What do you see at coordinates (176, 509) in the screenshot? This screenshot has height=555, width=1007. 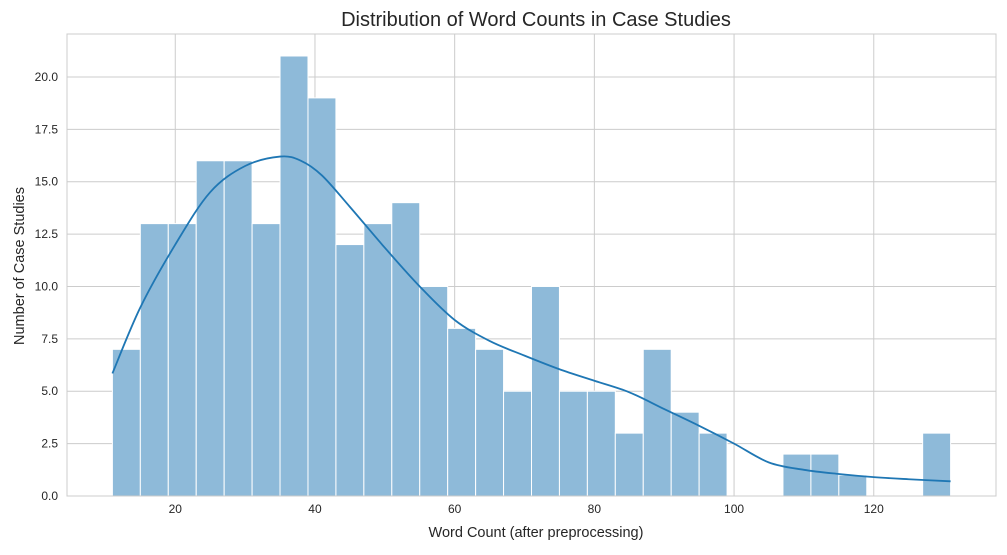 I see `x-tick-label: 20` at bounding box center [176, 509].